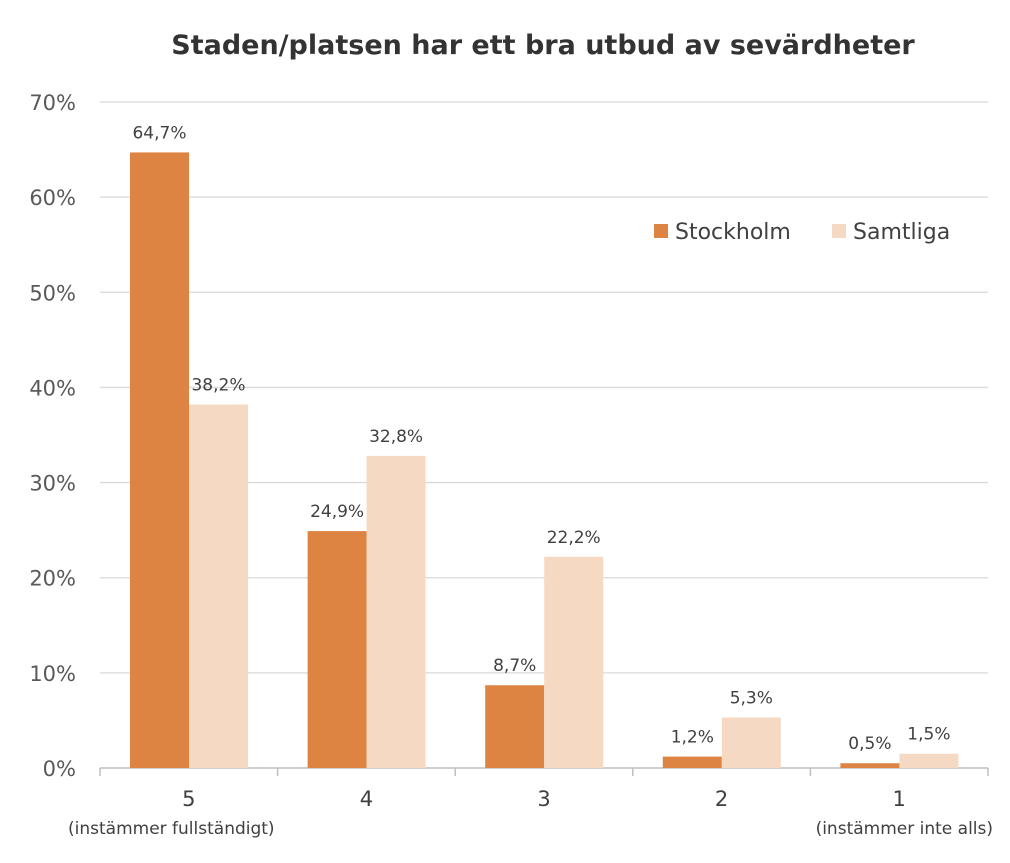 The height and width of the screenshot is (863, 1010). I want to click on y-tick-label: 30%, so click(52, 484).